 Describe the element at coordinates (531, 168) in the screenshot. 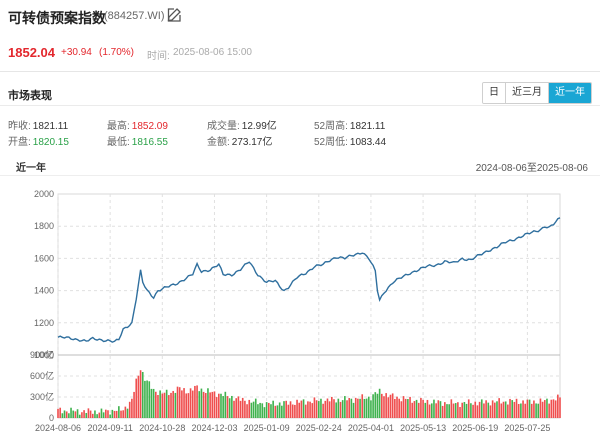

I see `period-date-range: 2024-08-06至2025-08-06` at that location.